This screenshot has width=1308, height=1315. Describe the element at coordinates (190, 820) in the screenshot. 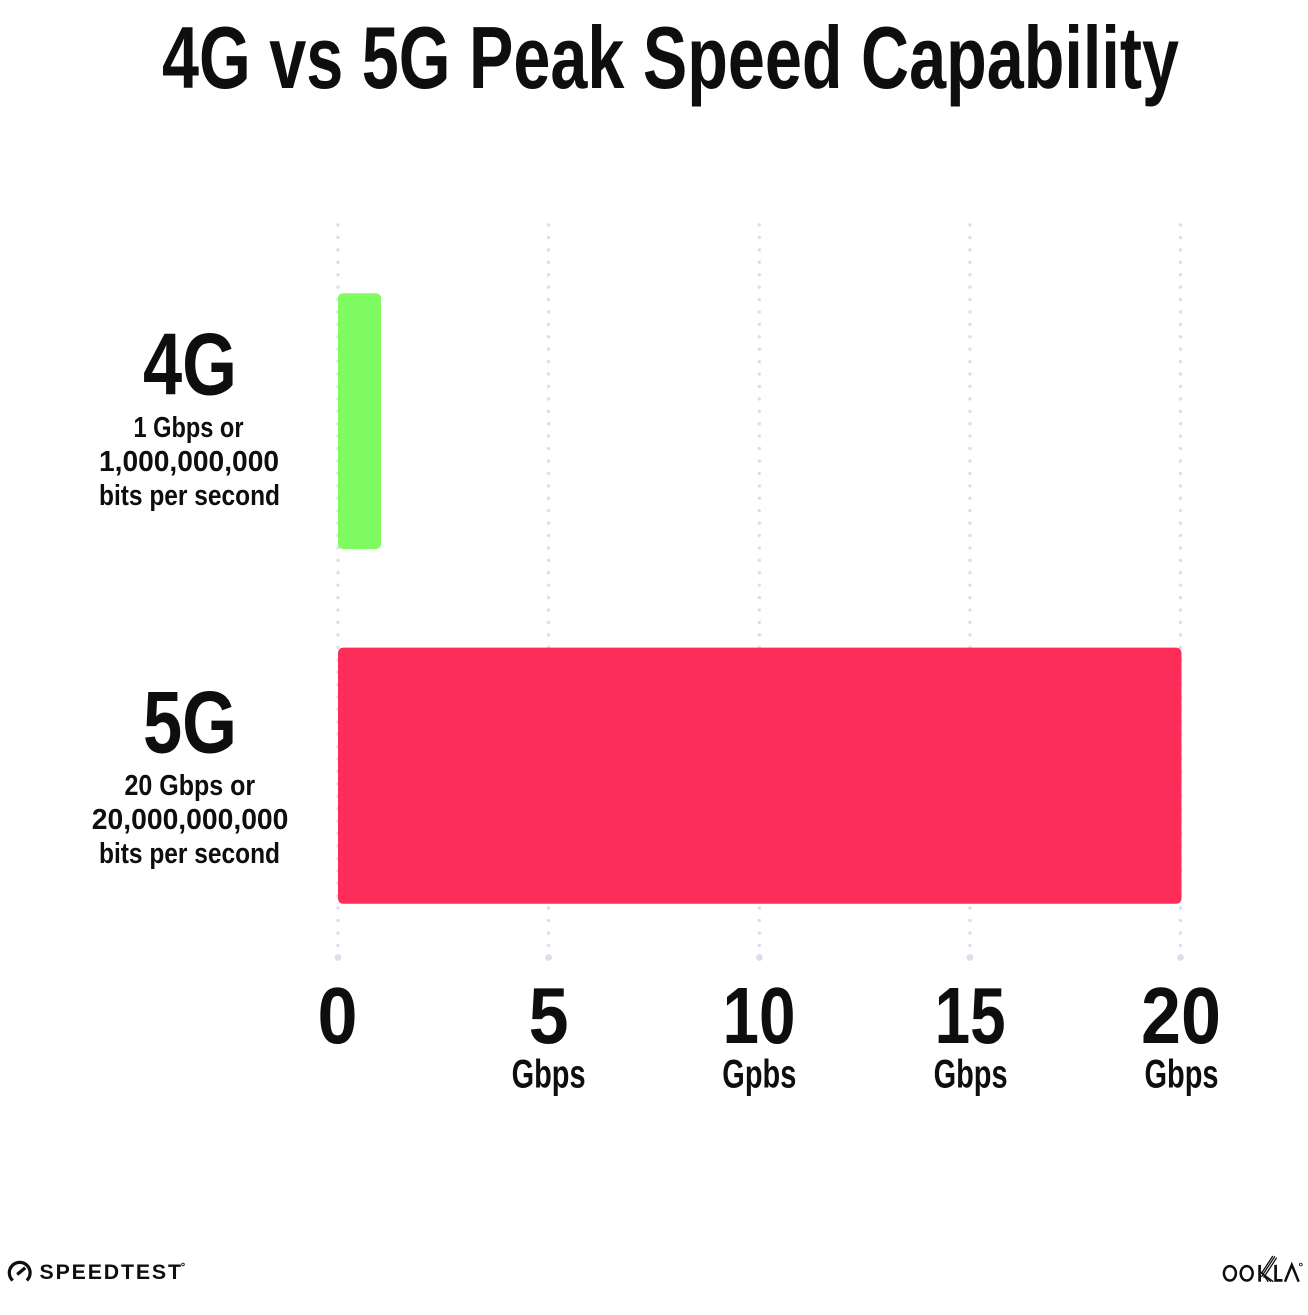

I see `svg-text: 20,000,000,000` at that location.